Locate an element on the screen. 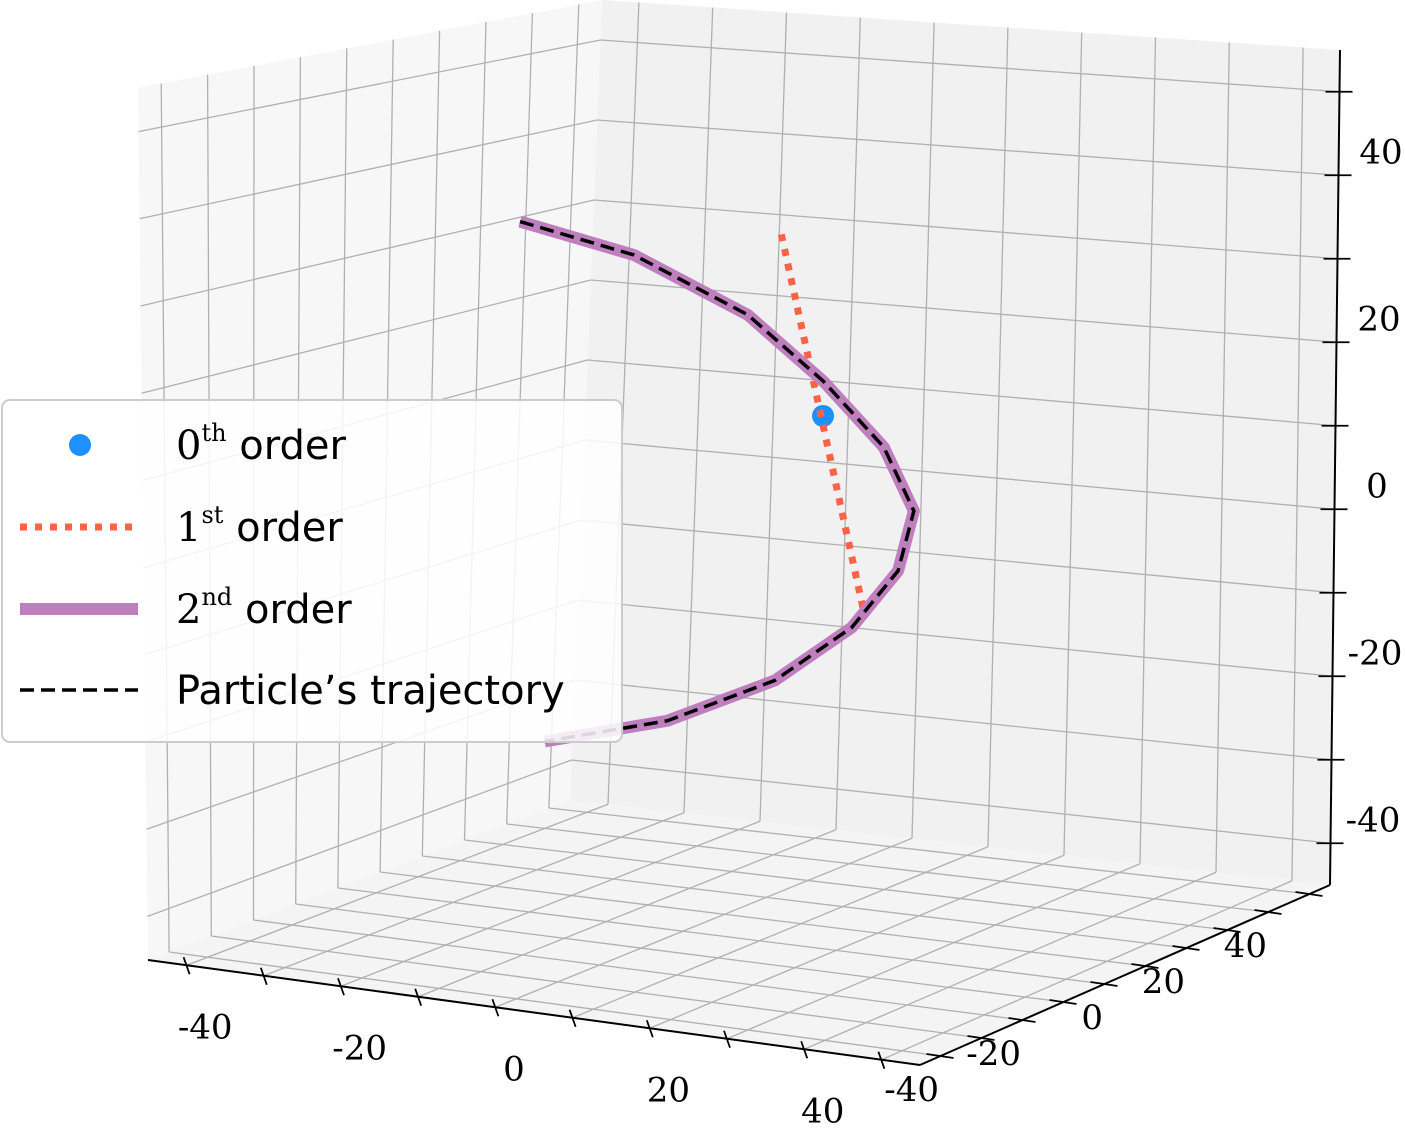  x-axis-line is located at coordinates (534, 1012).